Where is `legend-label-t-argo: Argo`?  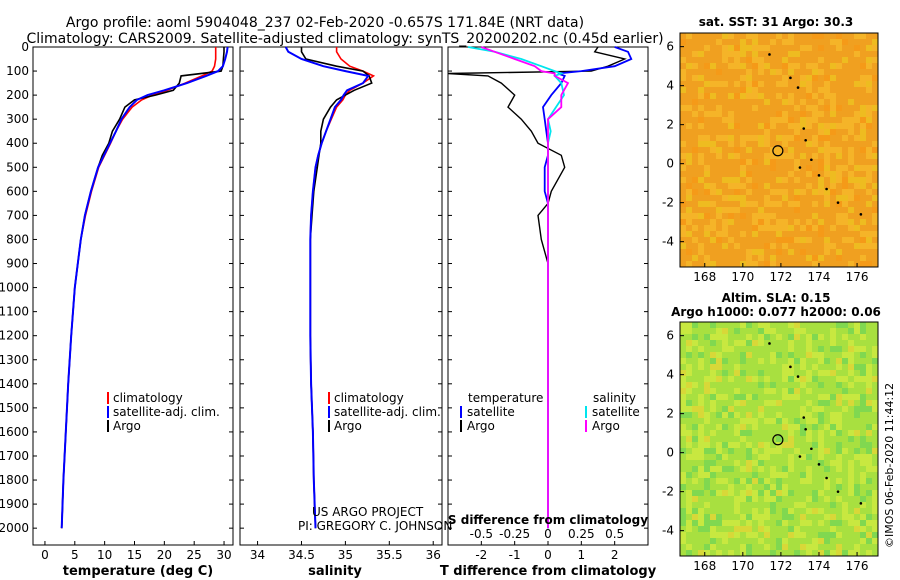
legend-label-t-argo: Argo is located at coordinates (481, 426).